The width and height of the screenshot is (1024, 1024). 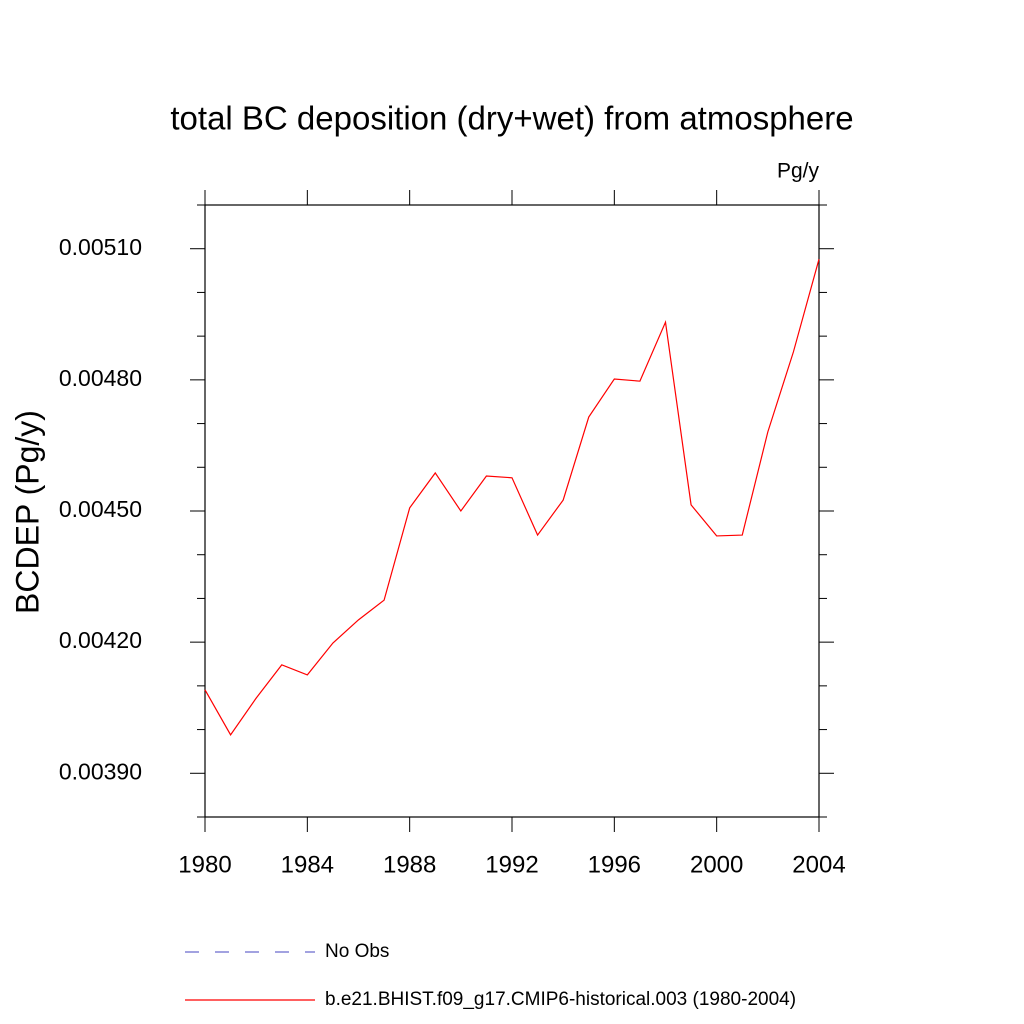 I want to click on y-tick-label: 0.00510, so click(x=100, y=247).